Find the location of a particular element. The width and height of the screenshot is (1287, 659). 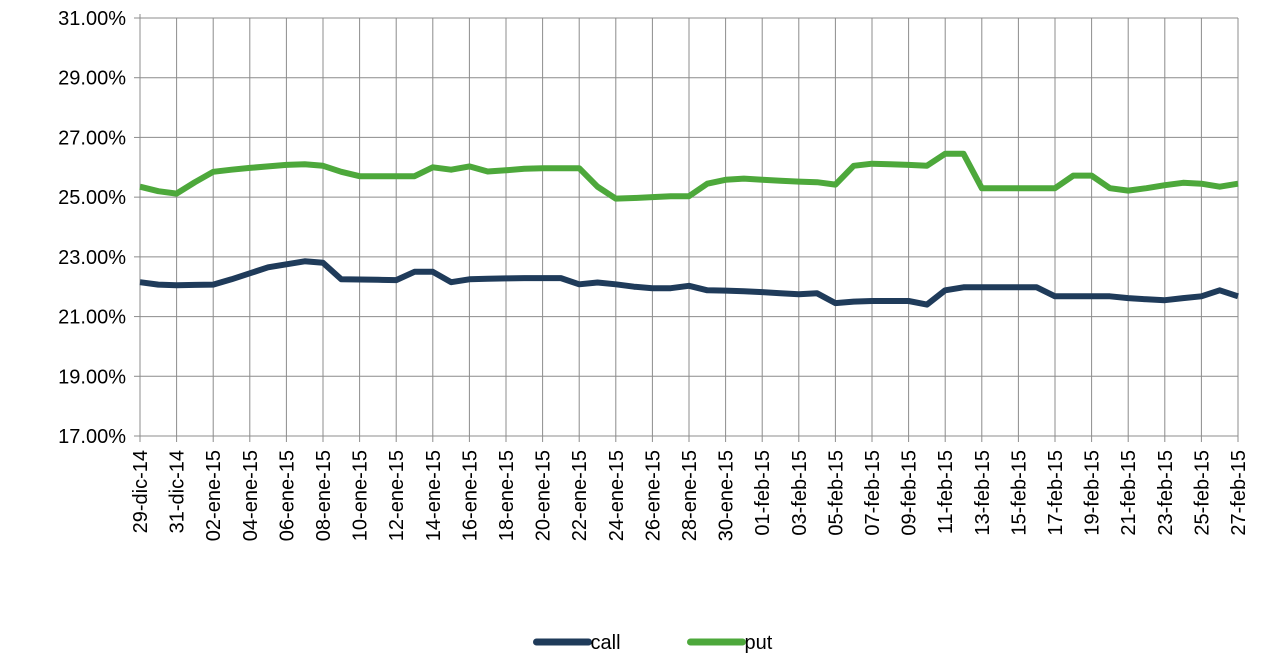

x-tick-label: 11-feb-15 is located at coordinates (946, 492).